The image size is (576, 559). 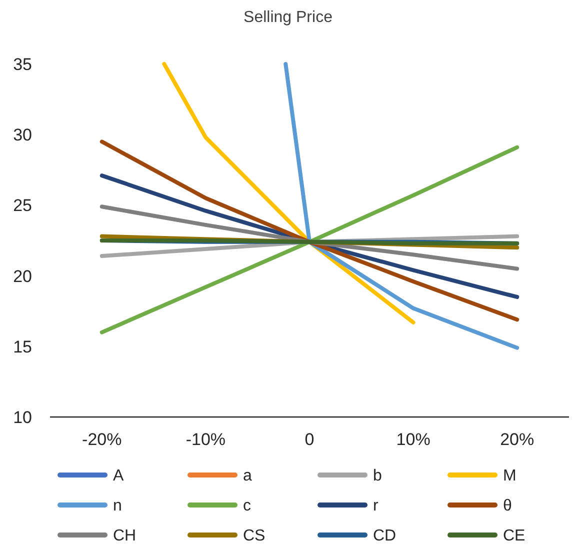 What do you see at coordinates (22, 206) in the screenshot?
I see `y-tick-label: 25` at bounding box center [22, 206].